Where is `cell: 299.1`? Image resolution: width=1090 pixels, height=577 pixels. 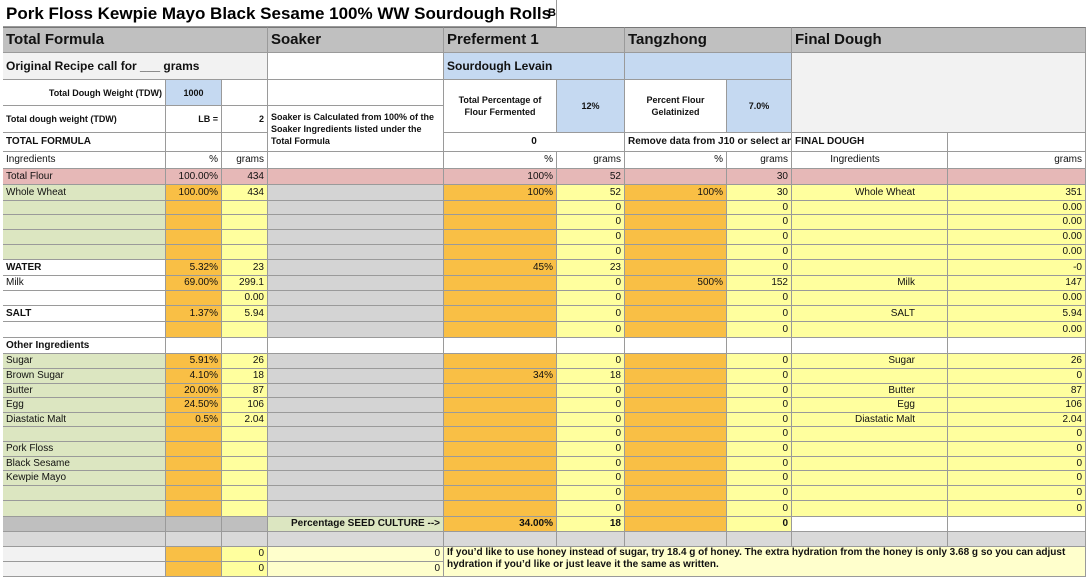
cell: 299.1 is located at coordinates (245, 283).